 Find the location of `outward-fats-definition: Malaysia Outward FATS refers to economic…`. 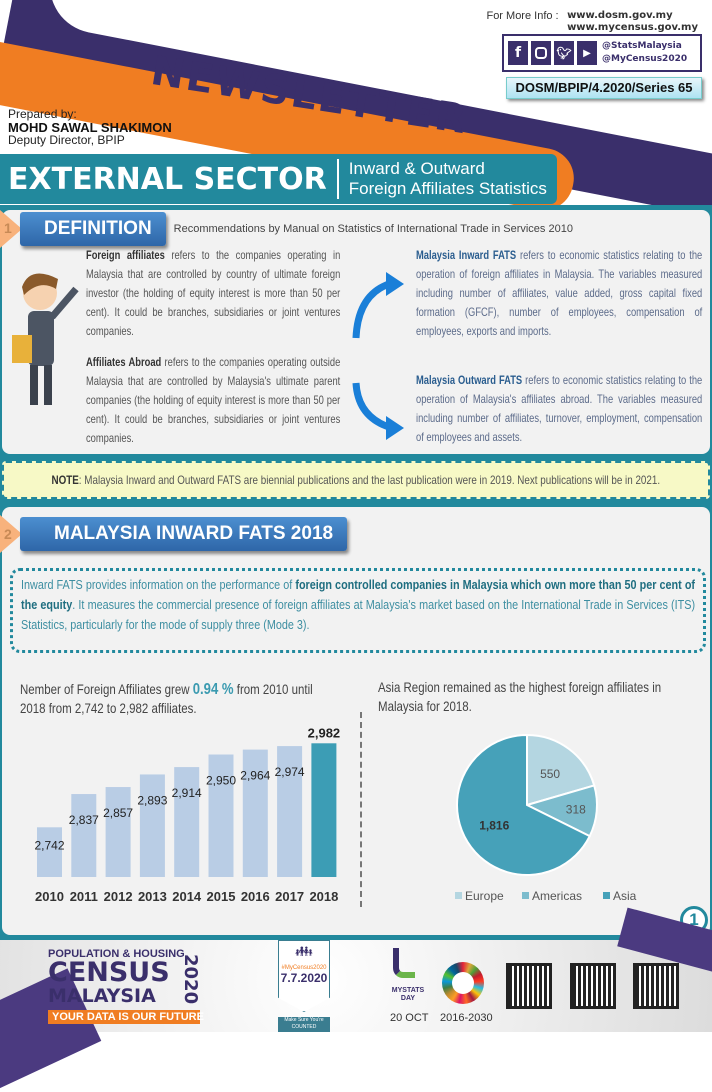

outward-fats-definition: Malaysia Outward FATS refers to economic… is located at coordinates (559, 409).